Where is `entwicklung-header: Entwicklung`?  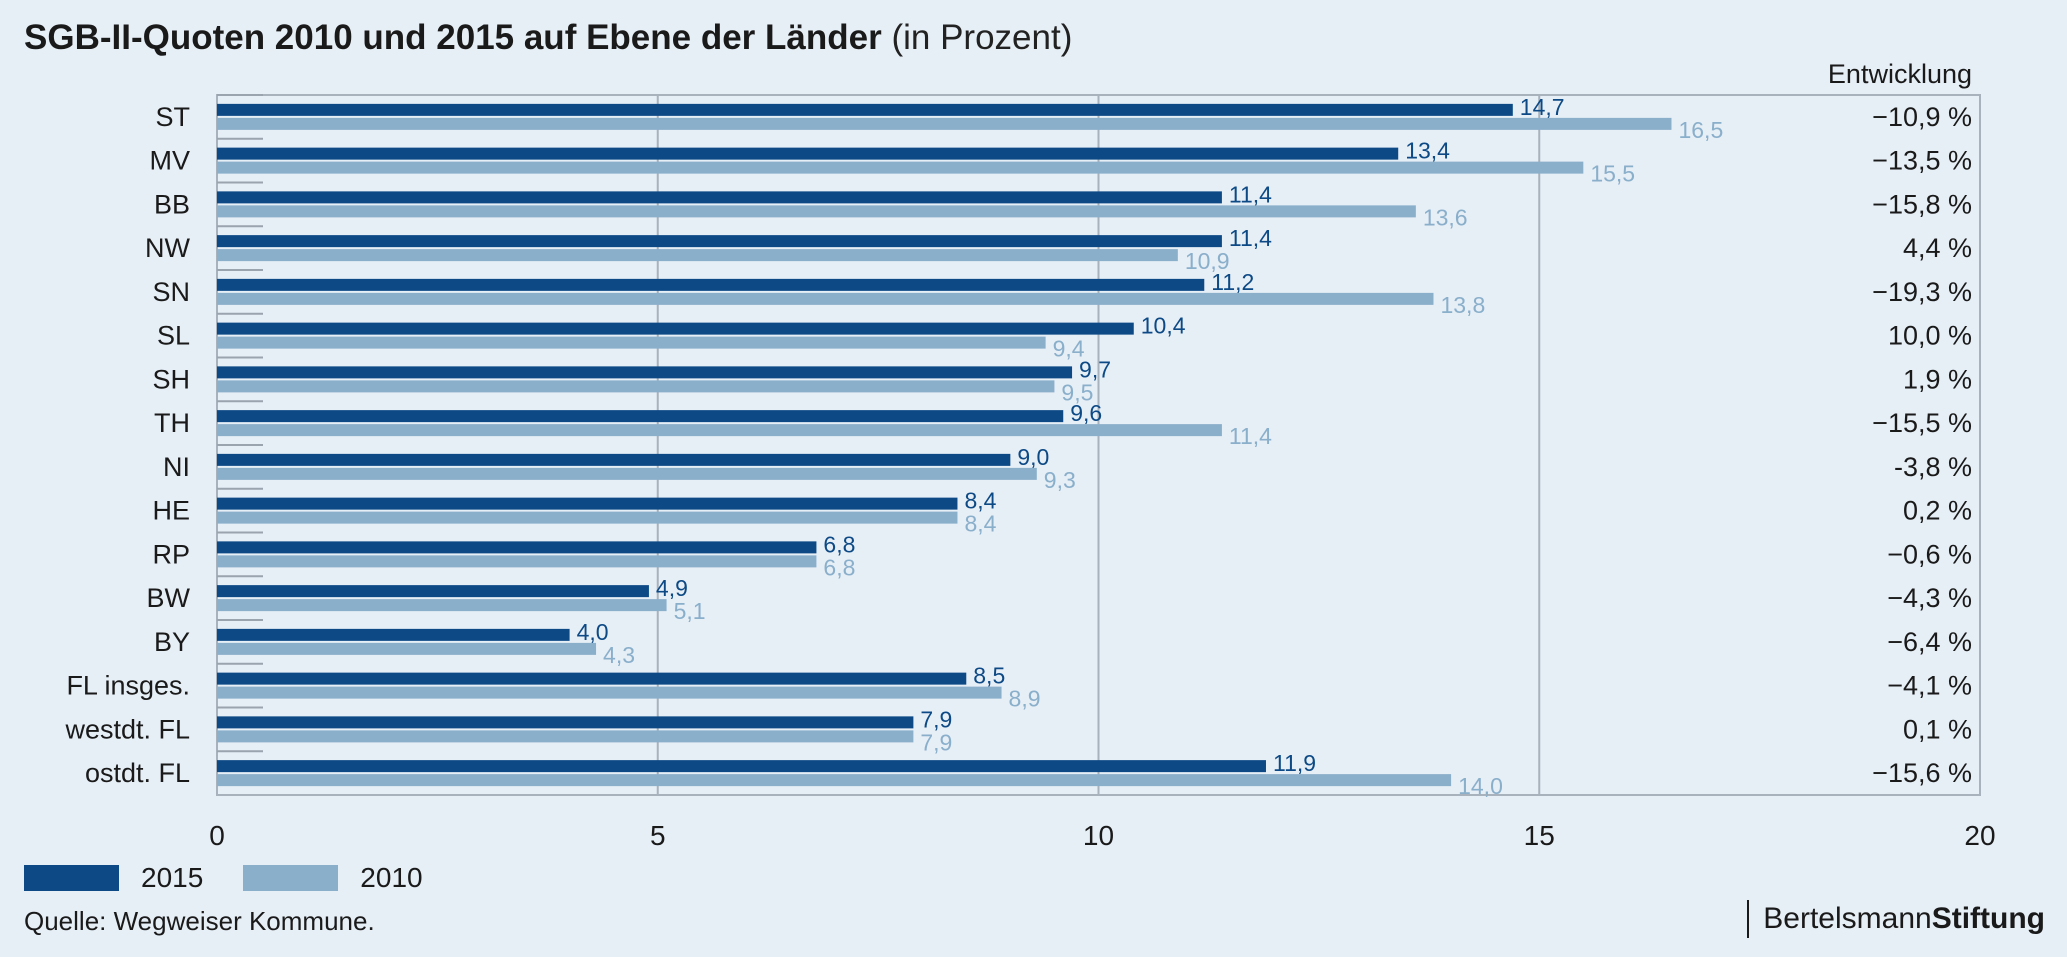 entwicklung-header: Entwicklung is located at coordinates (1900, 74).